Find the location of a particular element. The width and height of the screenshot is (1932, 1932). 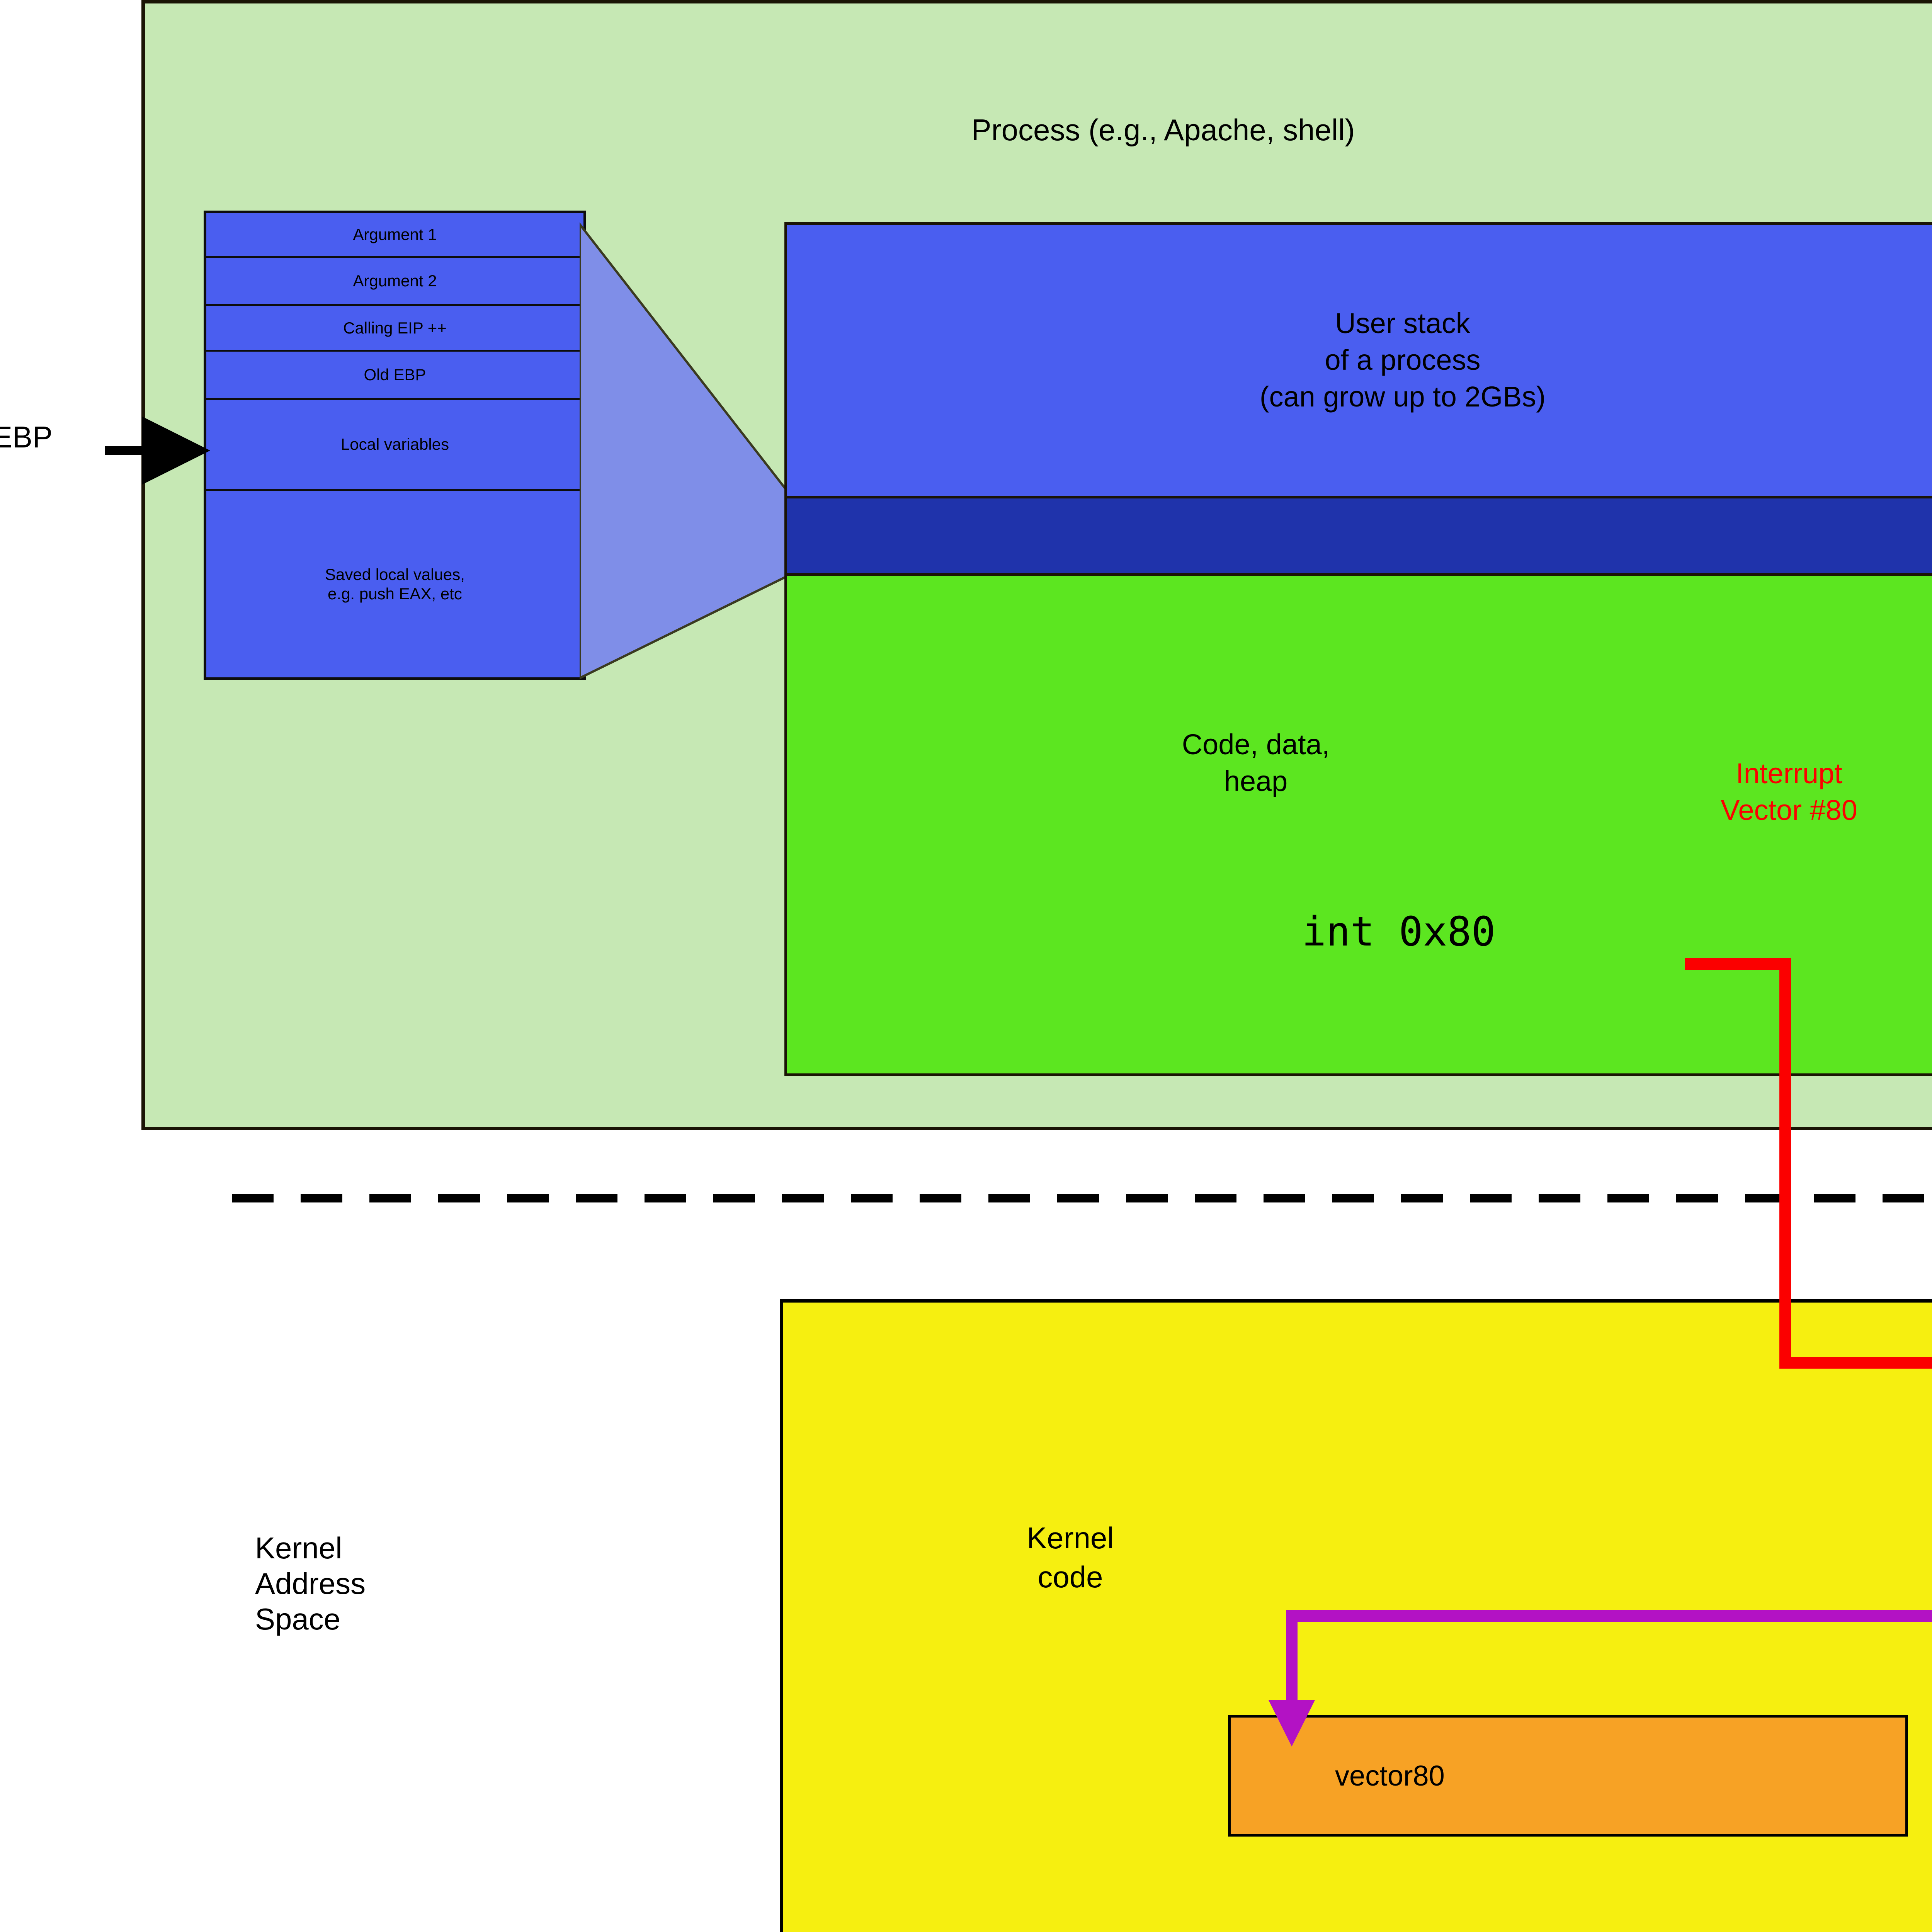

stack-heap-gap-band is located at coordinates (1358, 537).